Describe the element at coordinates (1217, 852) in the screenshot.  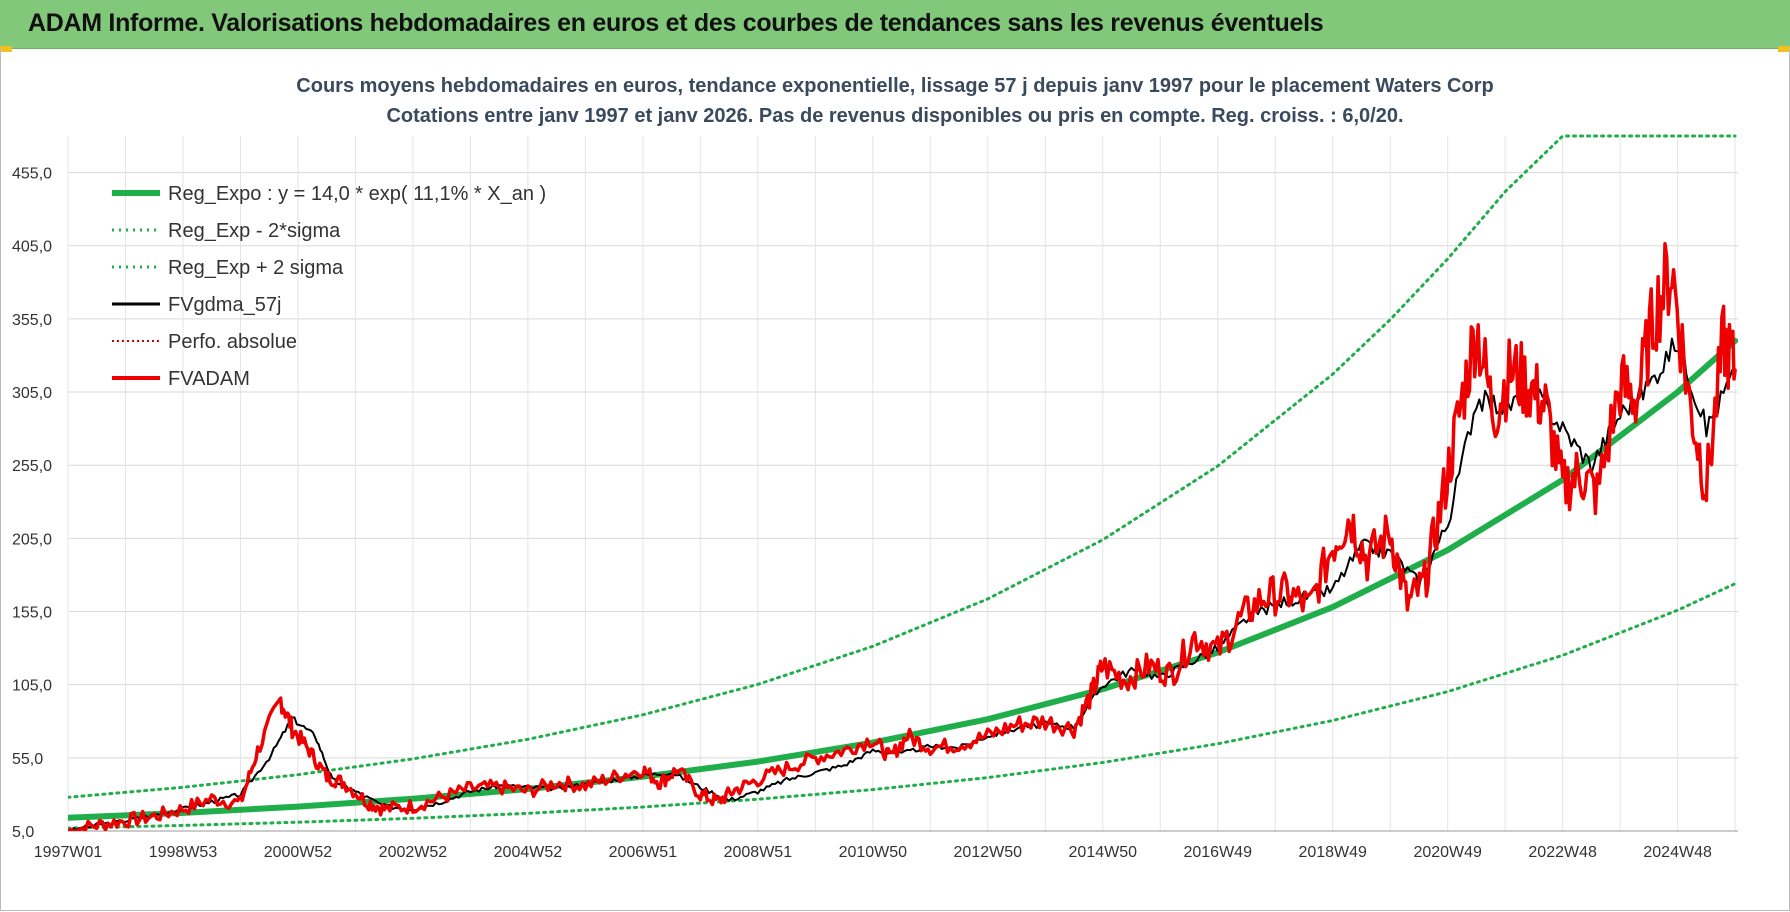
I see `x-tick-label: 2016W49` at that location.